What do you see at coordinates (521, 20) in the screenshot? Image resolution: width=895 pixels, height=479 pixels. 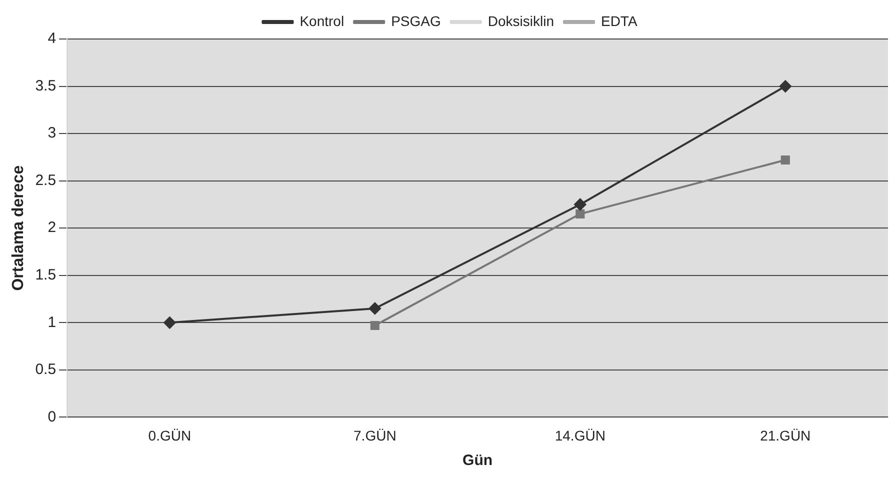 I see `legend-label: Doksisiklin` at bounding box center [521, 20].